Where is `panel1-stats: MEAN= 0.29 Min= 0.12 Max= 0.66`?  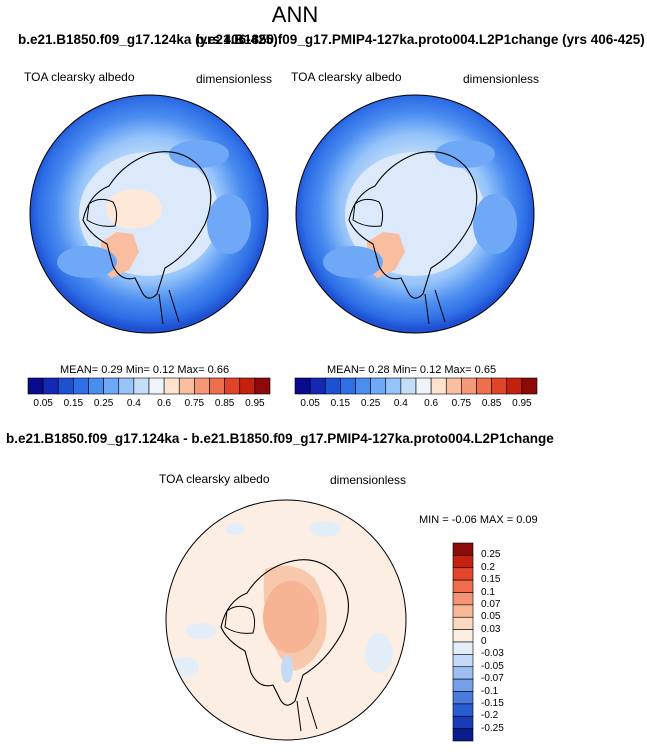
panel1-stats: MEAN= 0.29 Min= 0.12 Max= 0.66 is located at coordinates (145, 370).